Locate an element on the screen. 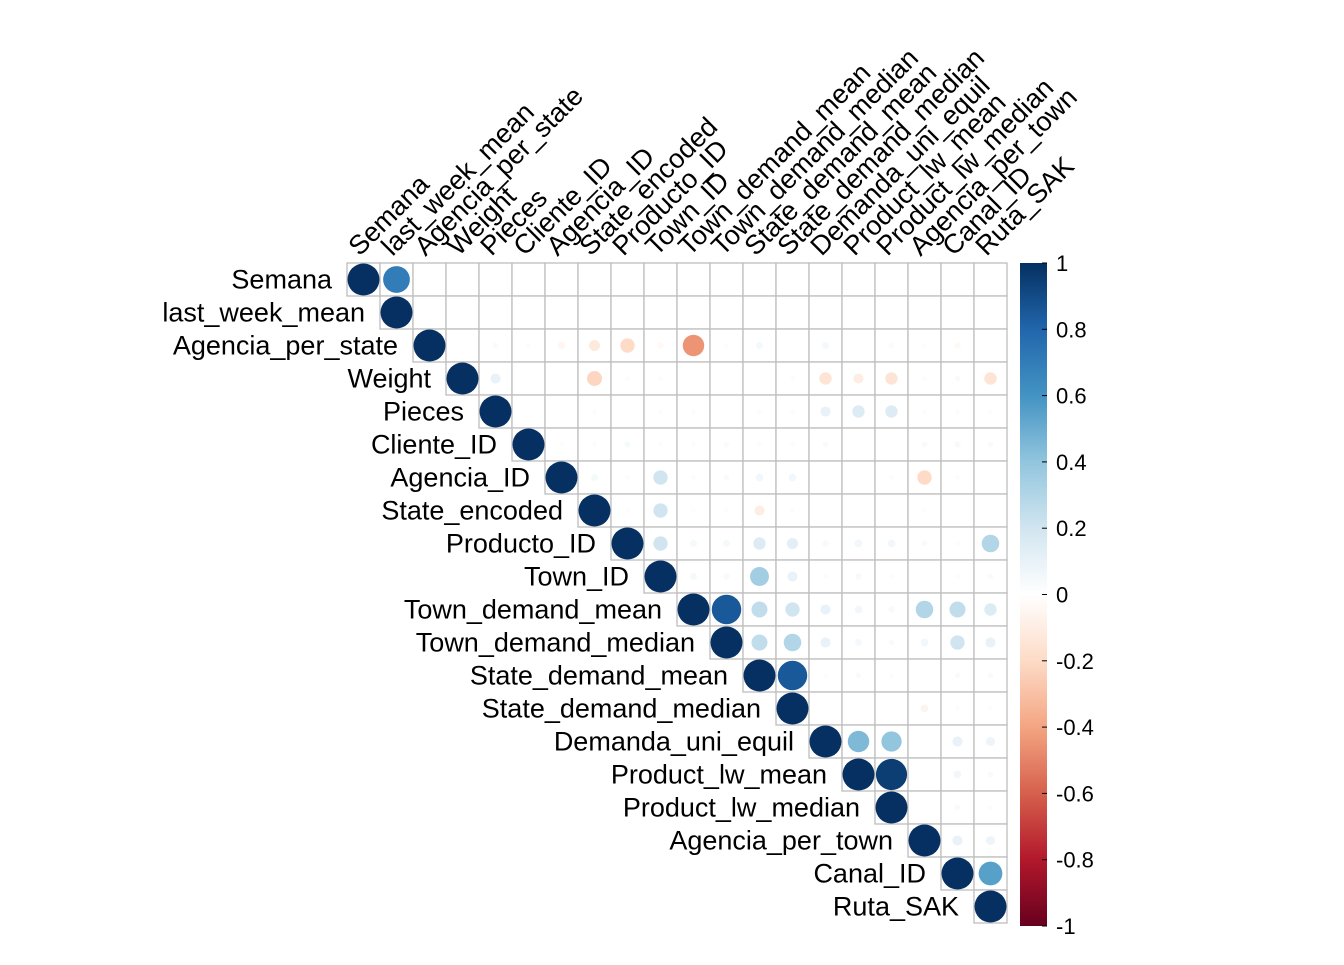 The width and height of the screenshot is (1344, 965). corr-circle-Pieces-Pieces is located at coordinates (495, 411).